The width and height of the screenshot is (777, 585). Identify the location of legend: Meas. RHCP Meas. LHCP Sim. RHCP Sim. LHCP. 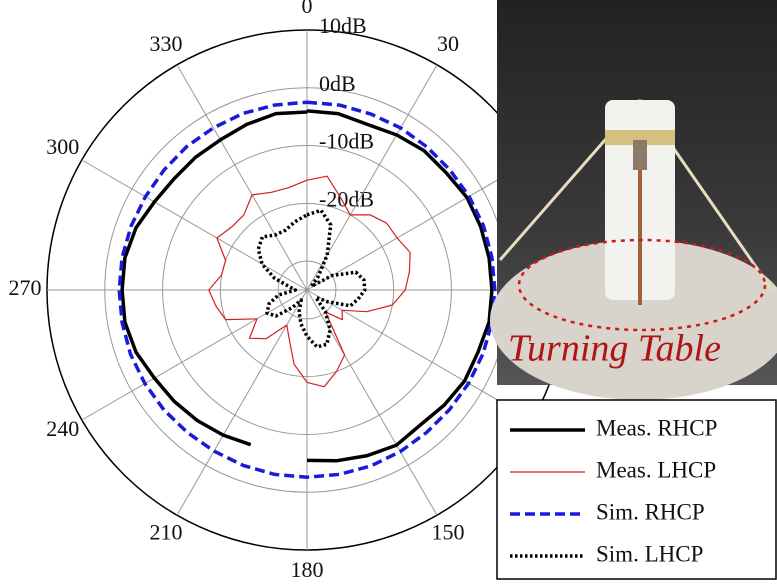
(636, 489).